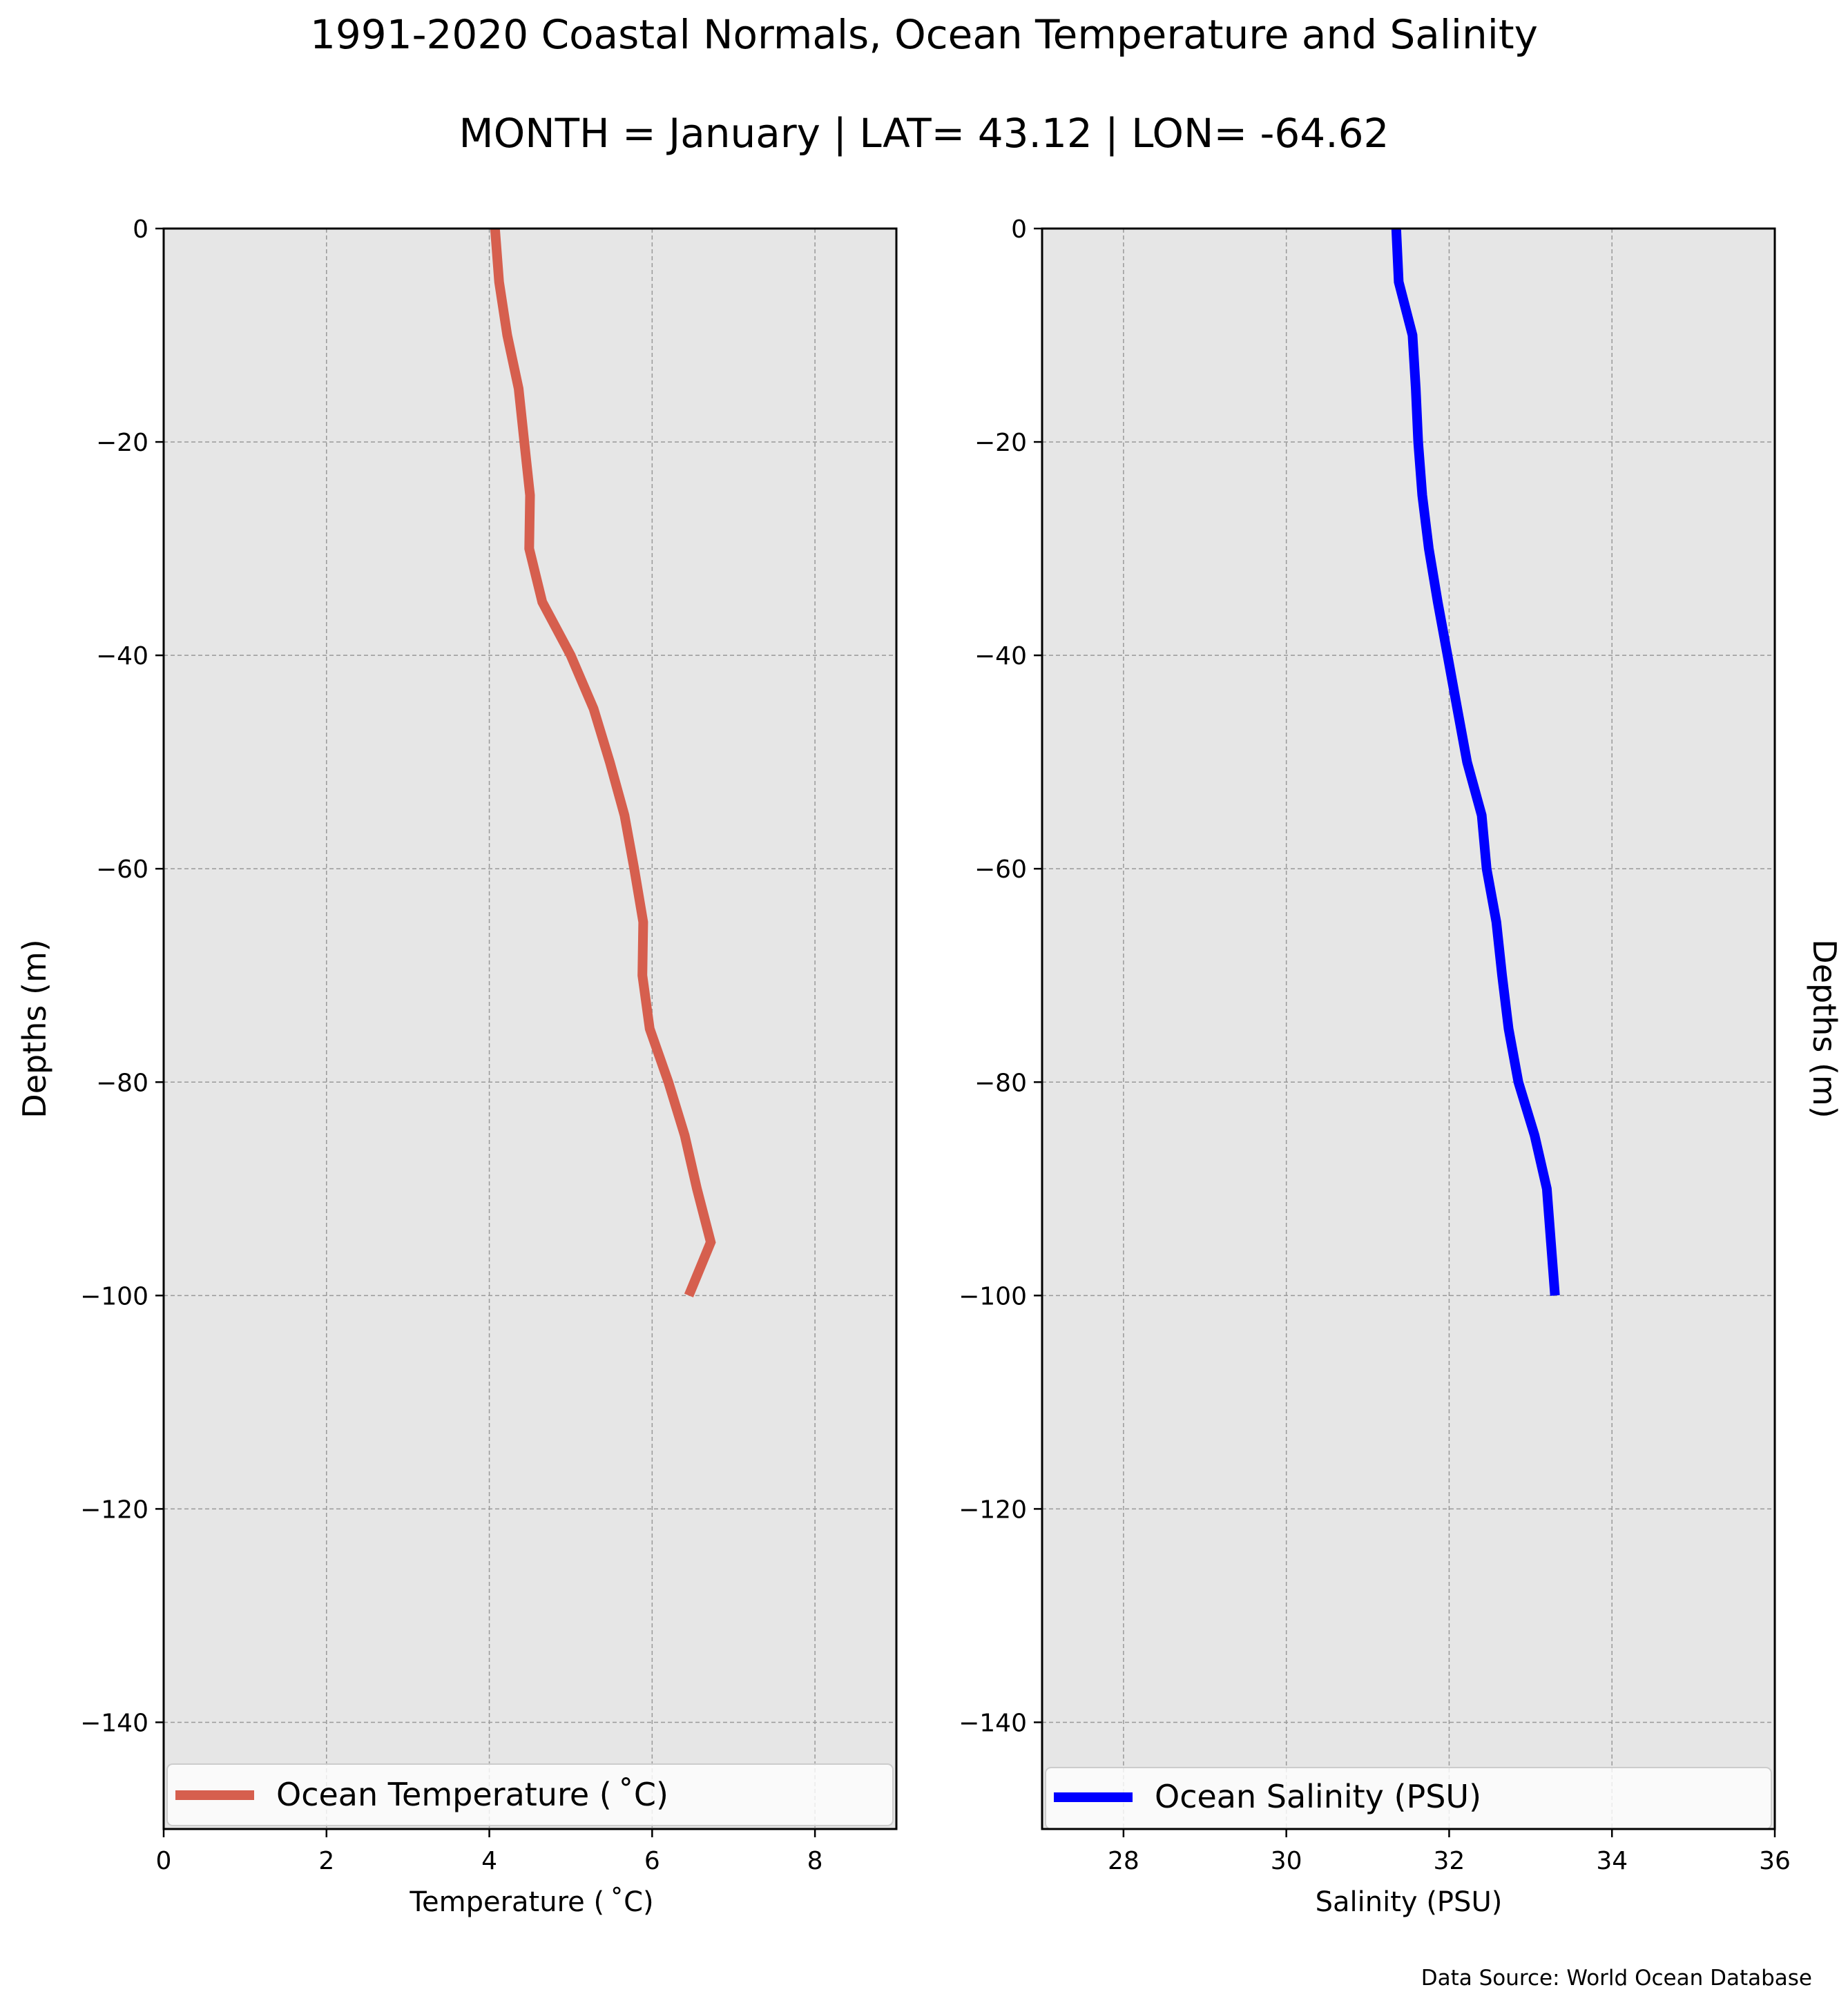  I want to click on salinity-series, so click(1475, 762).